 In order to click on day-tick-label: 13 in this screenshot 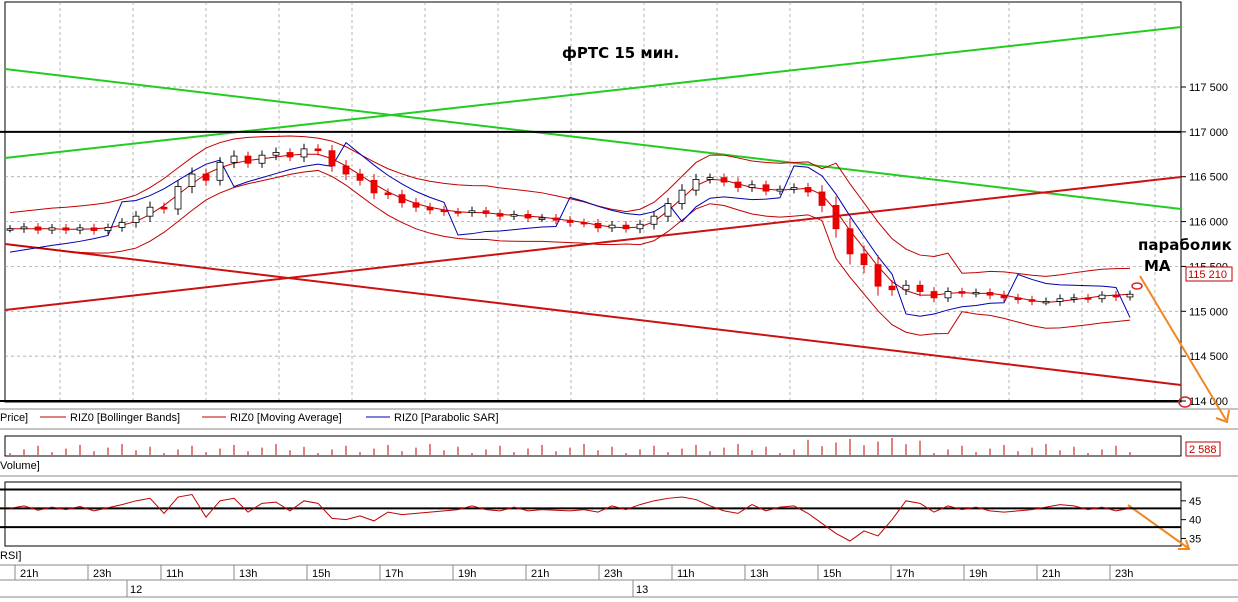, I will do `click(642, 590)`.